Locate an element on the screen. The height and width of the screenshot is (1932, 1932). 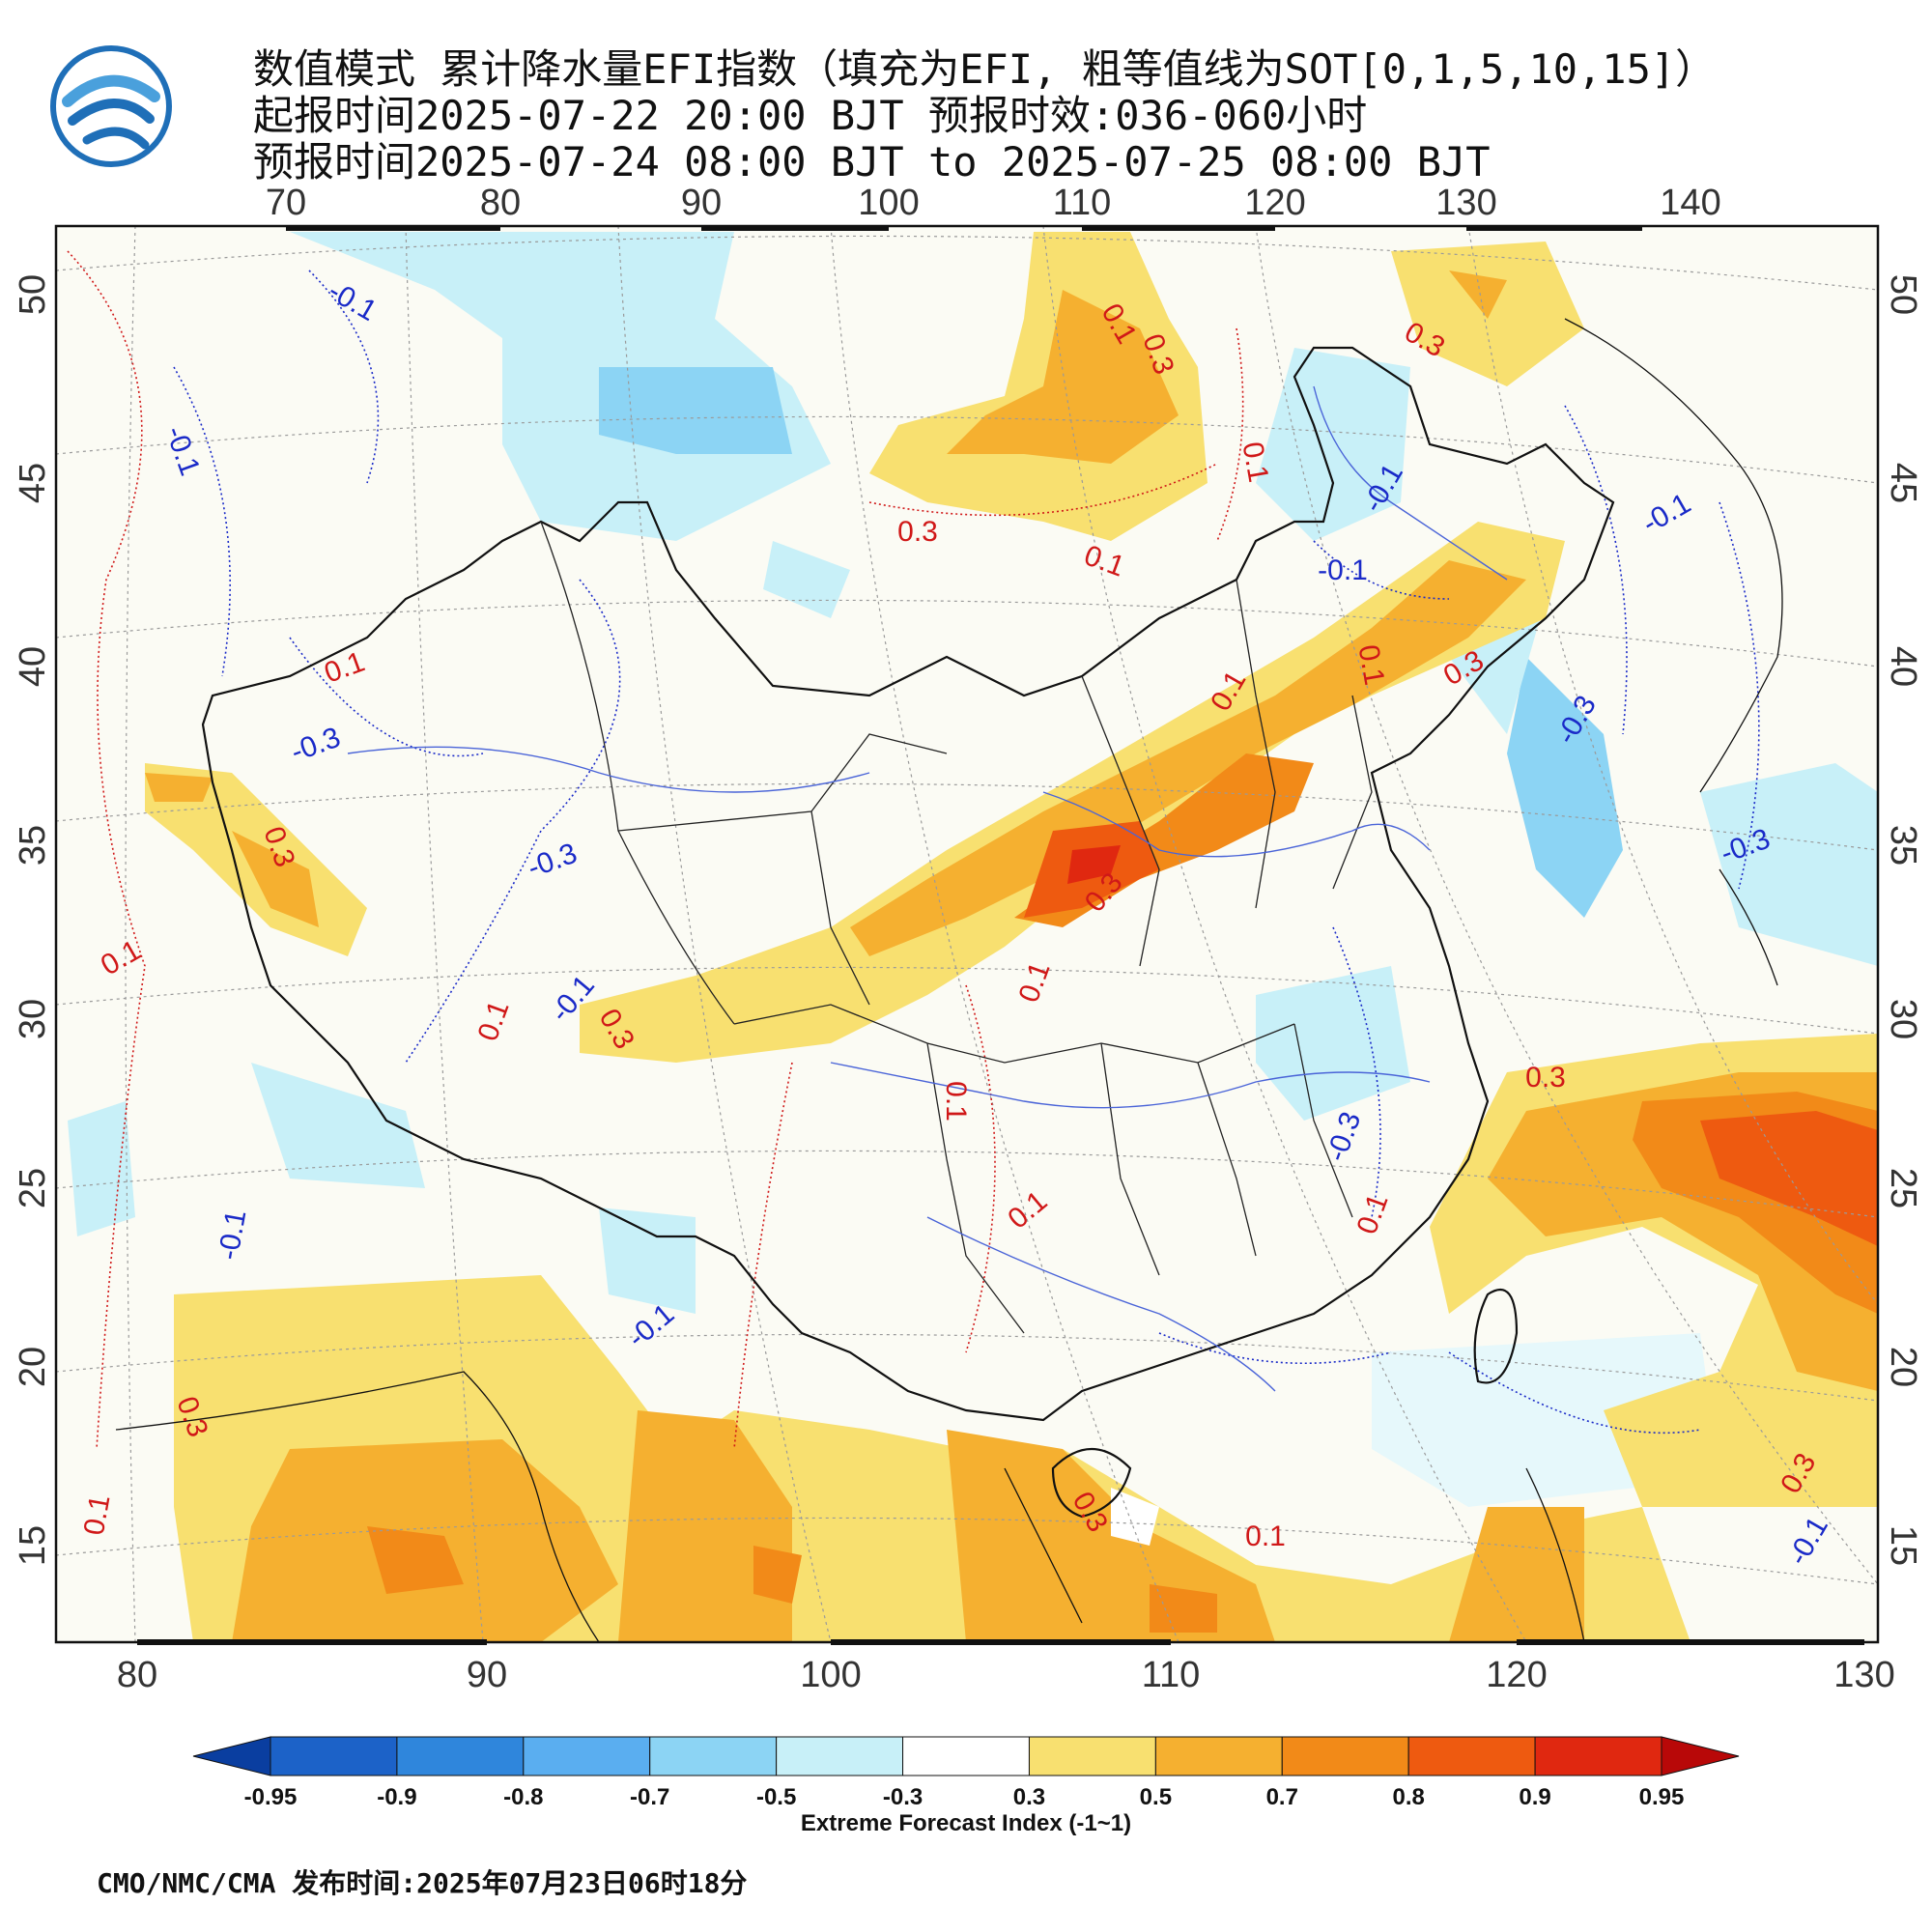
bottom-lon-tick: 100 is located at coordinates (830, 1675).